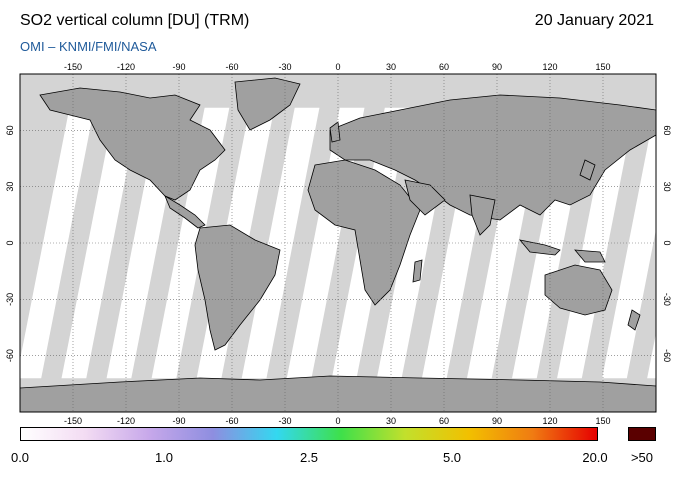  What do you see at coordinates (309, 457) in the screenshot?
I see `colorbar-label-2: 2.5` at bounding box center [309, 457].